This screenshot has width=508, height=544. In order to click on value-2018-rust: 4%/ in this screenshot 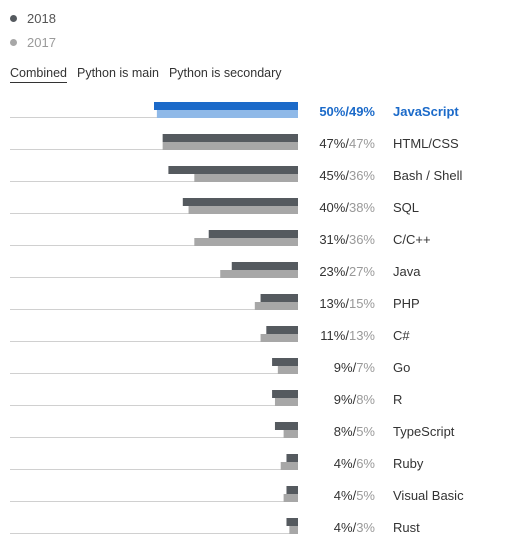, I will do `click(345, 527)`.